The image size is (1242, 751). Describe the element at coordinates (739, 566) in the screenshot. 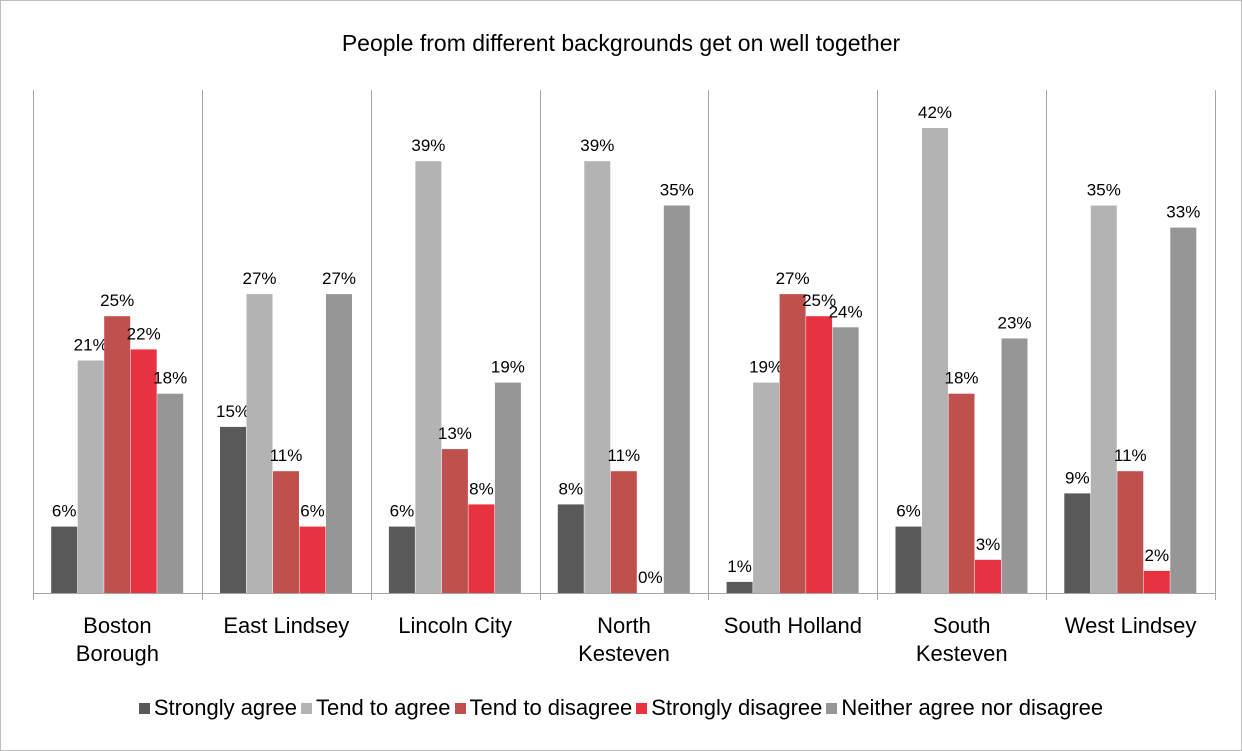

I see `data-label: 1%` at that location.